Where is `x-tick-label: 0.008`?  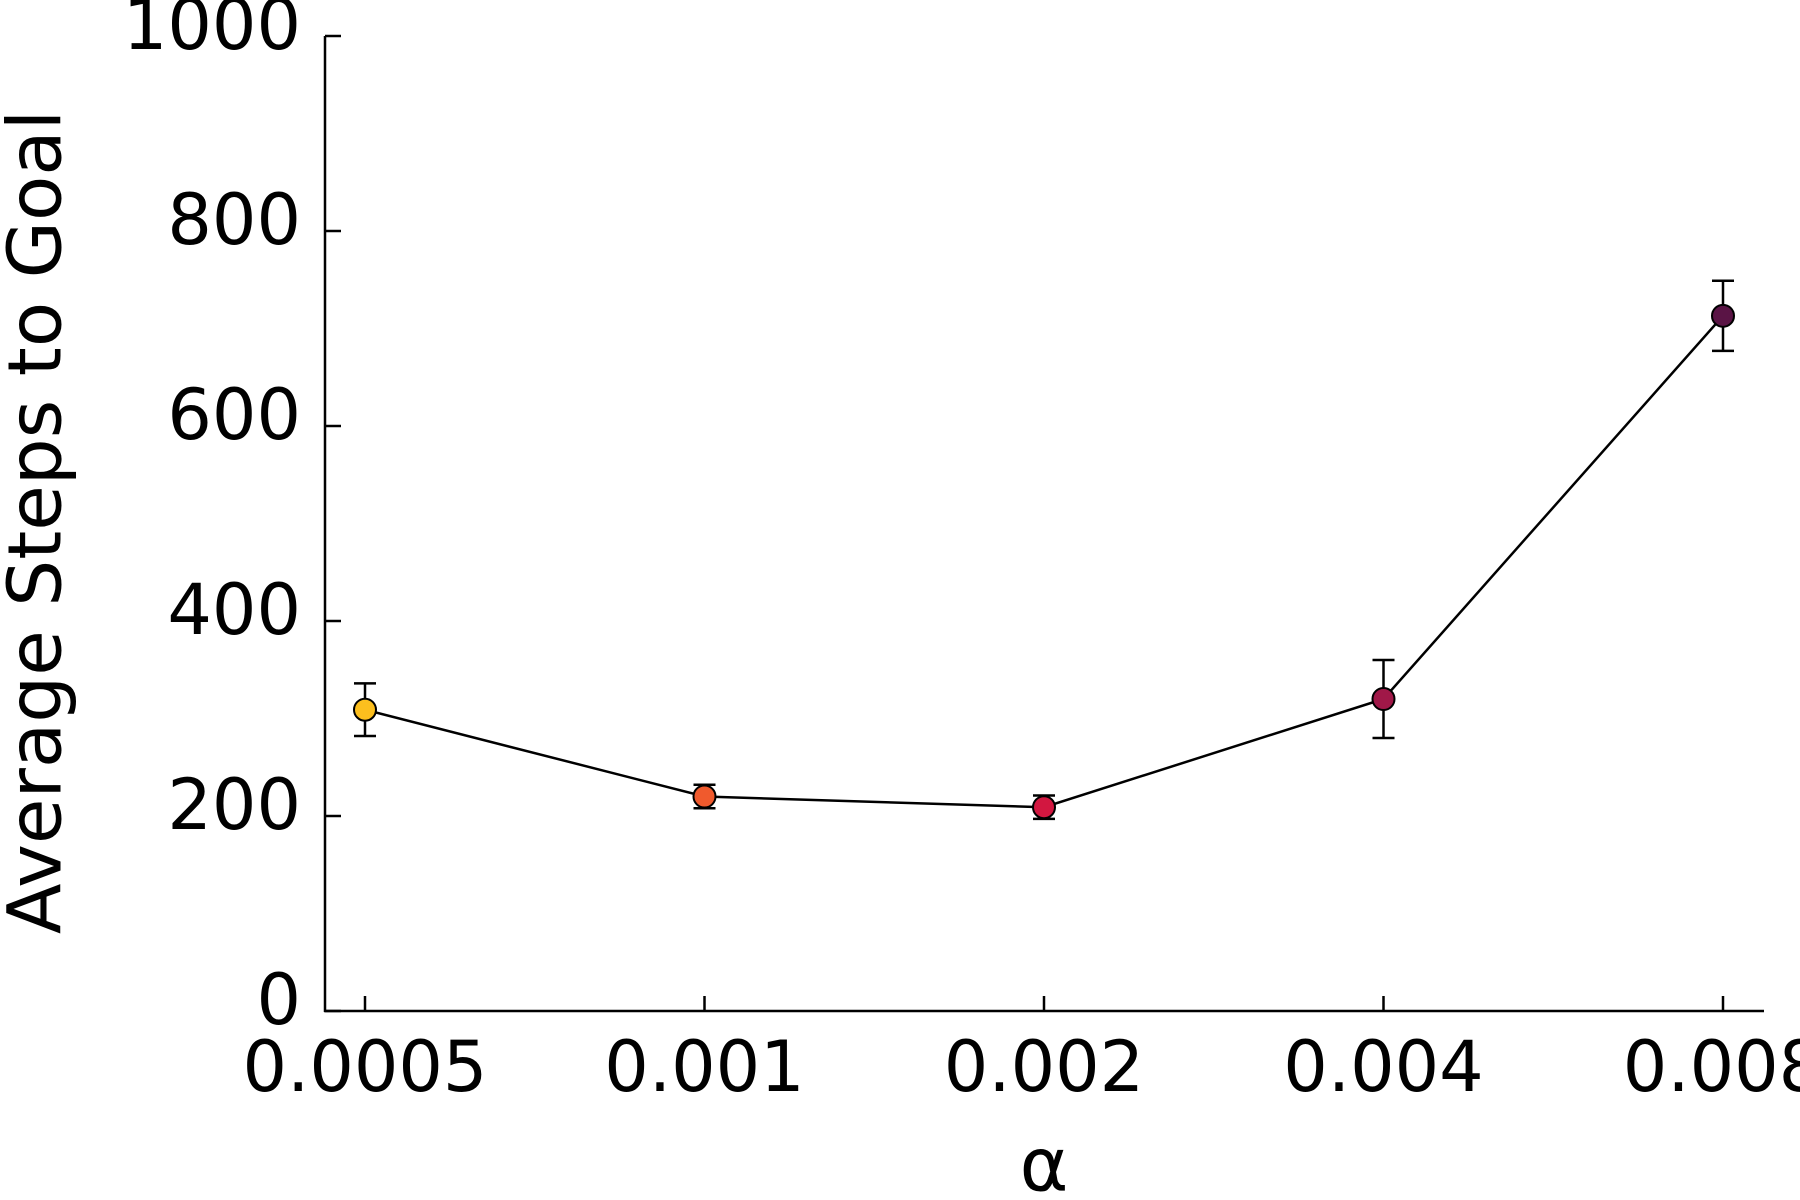
x-tick-label: 0.008 is located at coordinates (1711, 1067).